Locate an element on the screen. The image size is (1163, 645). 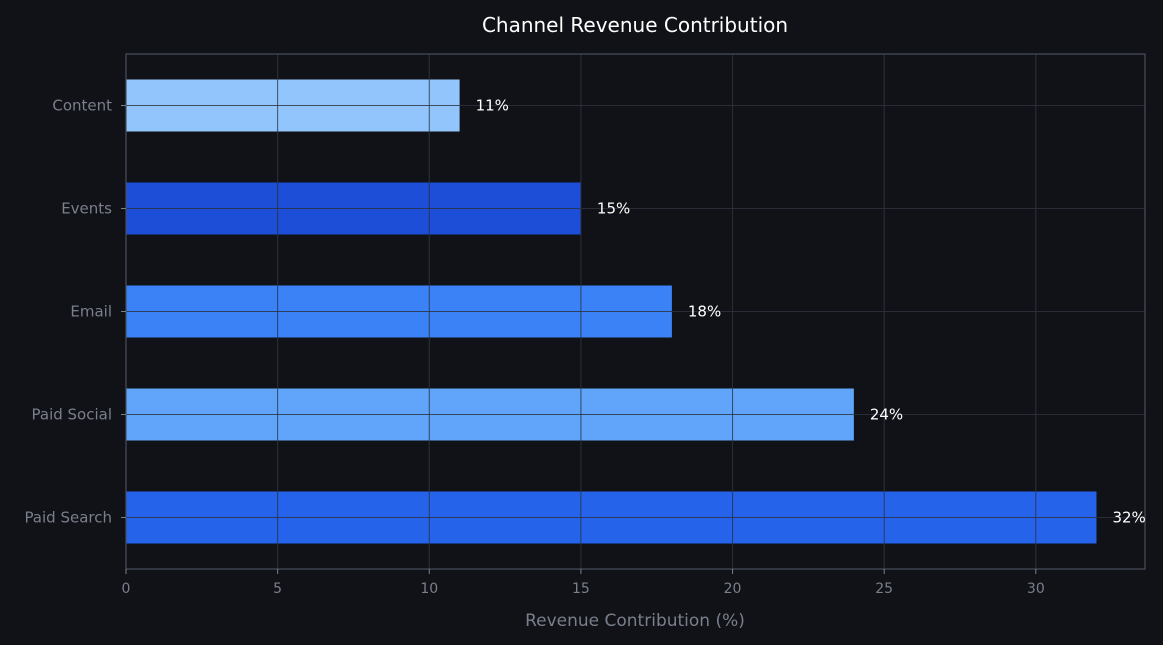
x-axis-label: Revenue Contribution (%) is located at coordinates (635, 621).